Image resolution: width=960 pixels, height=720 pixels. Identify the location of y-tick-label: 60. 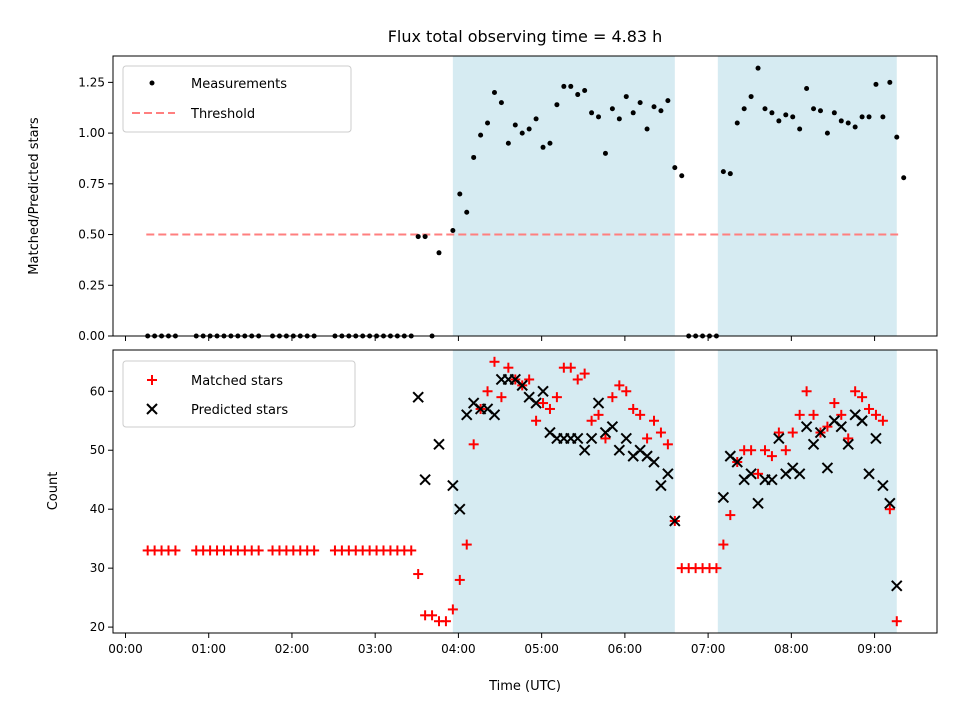
(97, 391).